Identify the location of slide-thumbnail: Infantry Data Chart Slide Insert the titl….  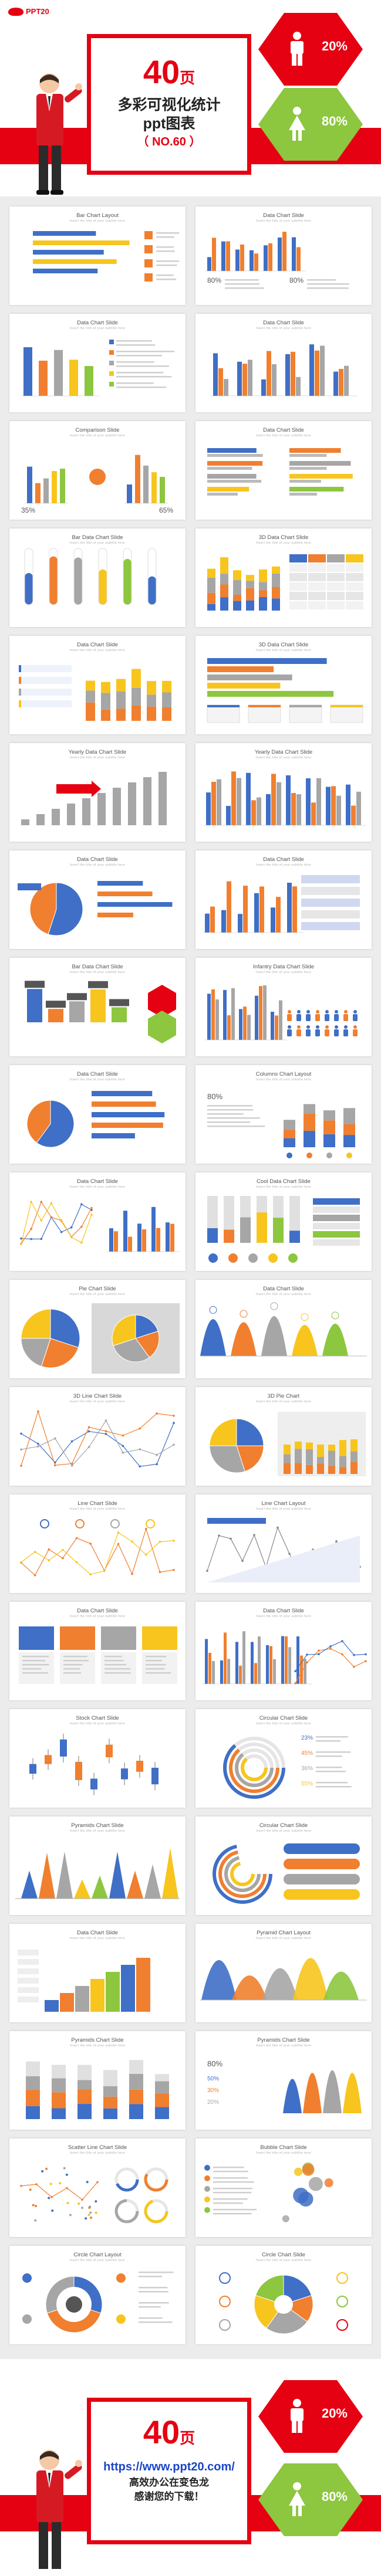
(283, 1007).